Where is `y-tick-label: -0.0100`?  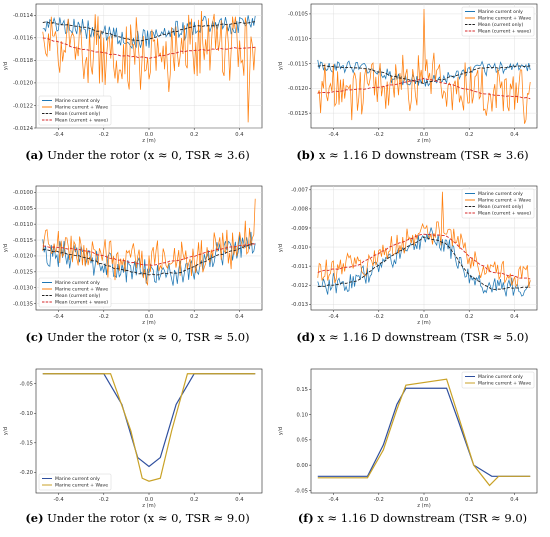
y-tick-label: -0.0100 is located at coordinates (23, 193).